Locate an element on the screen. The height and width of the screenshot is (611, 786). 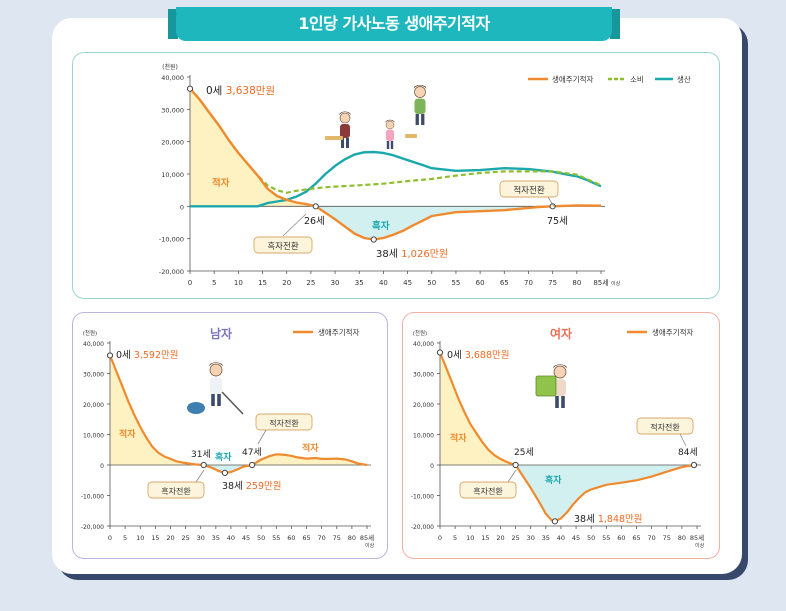
vacuum-body is located at coordinates (196, 408).